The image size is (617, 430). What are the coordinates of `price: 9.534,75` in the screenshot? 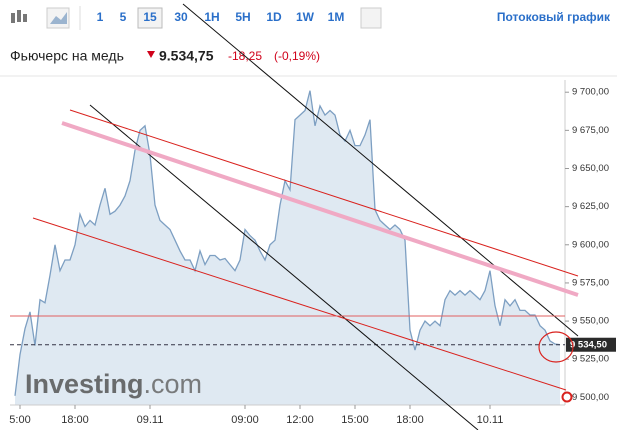 It's located at (186, 56).